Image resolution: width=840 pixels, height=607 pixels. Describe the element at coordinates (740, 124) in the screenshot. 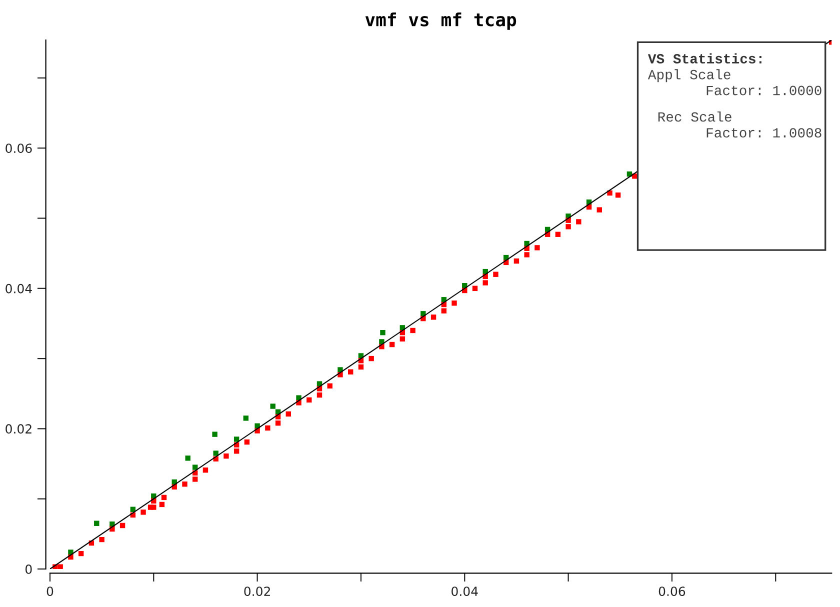

I see `annotation: Rec Scale Factor: 1.0008` at that location.